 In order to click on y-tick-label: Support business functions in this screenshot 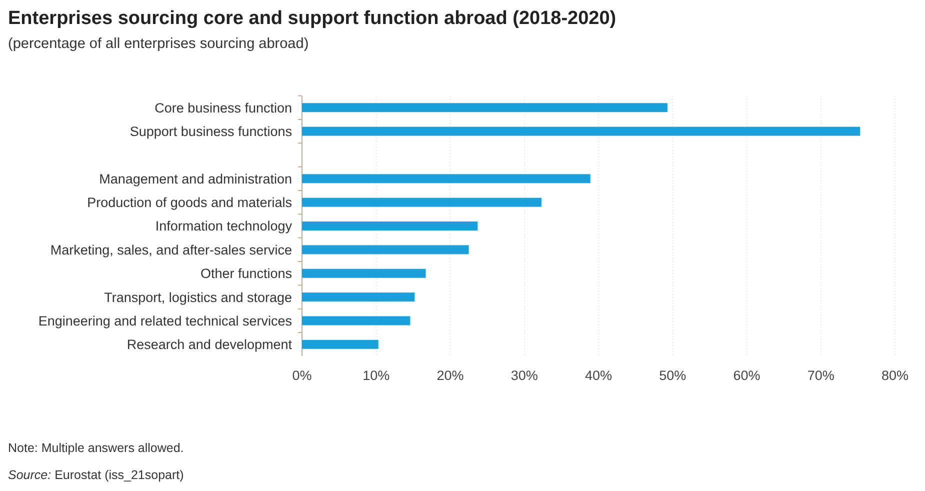, I will do `click(211, 132)`.